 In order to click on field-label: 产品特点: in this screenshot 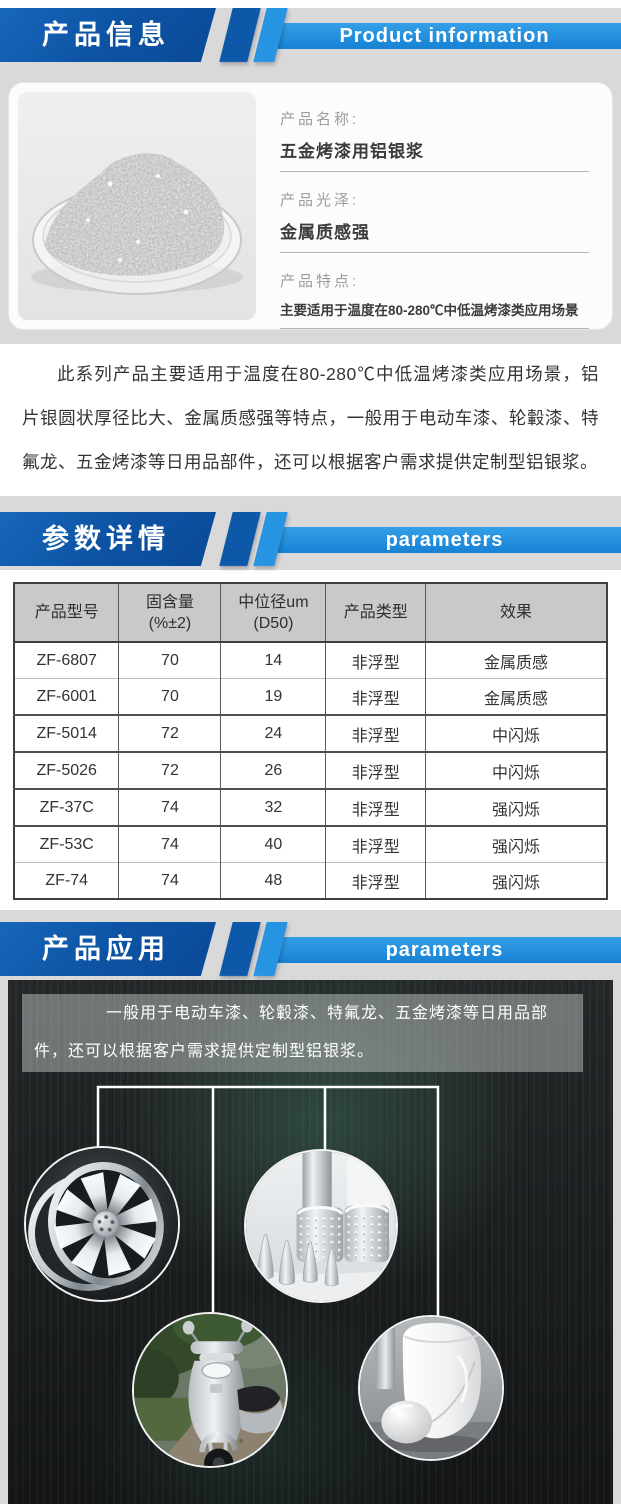, I will do `click(320, 281)`.